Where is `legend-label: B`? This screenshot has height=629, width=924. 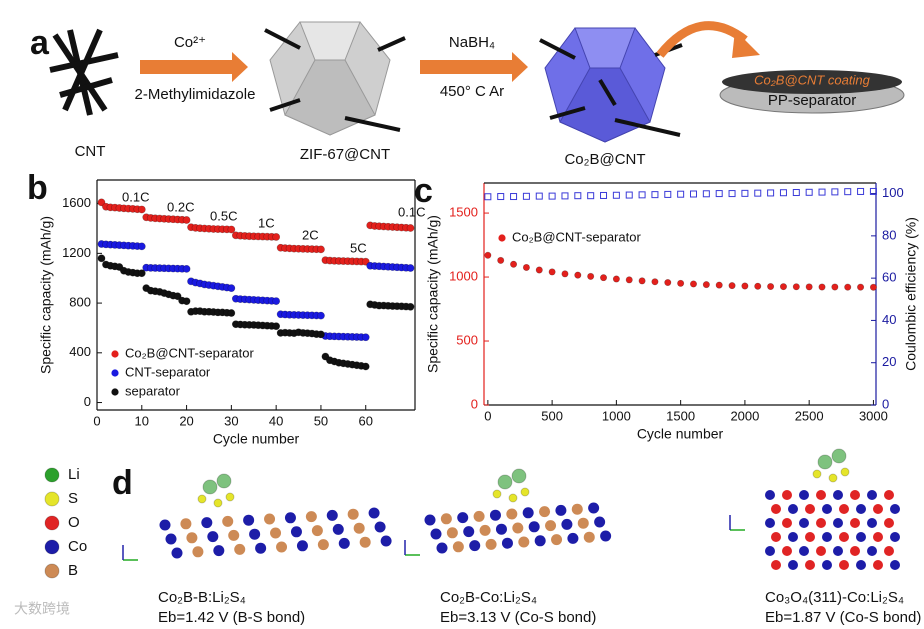 legend-label: B is located at coordinates (73, 570).